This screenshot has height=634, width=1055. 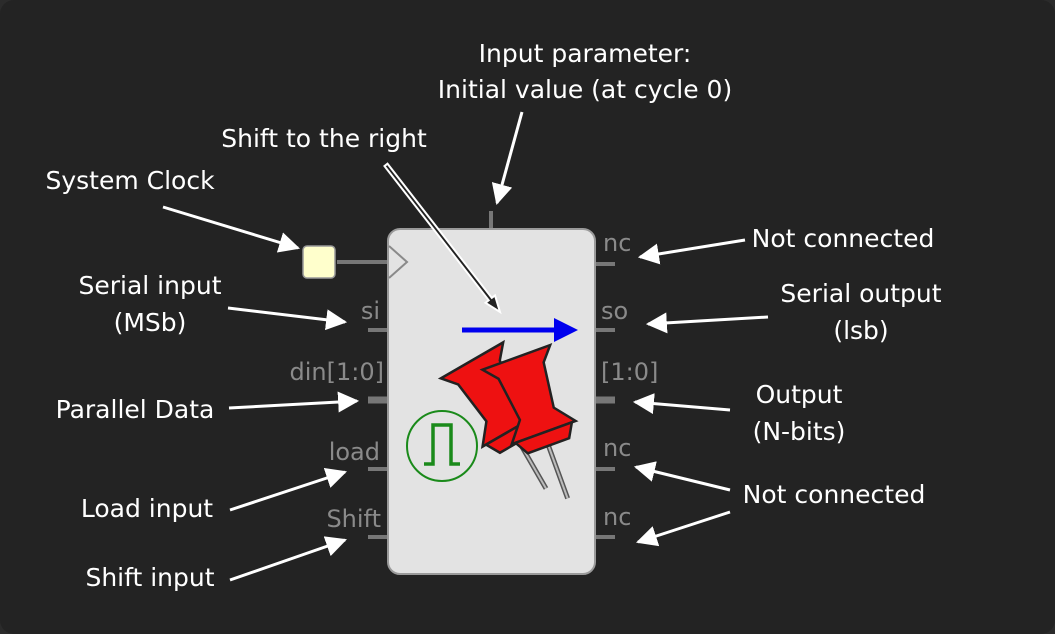 What do you see at coordinates (287, 318) in the screenshot?
I see `arrow-serial-input` at bounding box center [287, 318].